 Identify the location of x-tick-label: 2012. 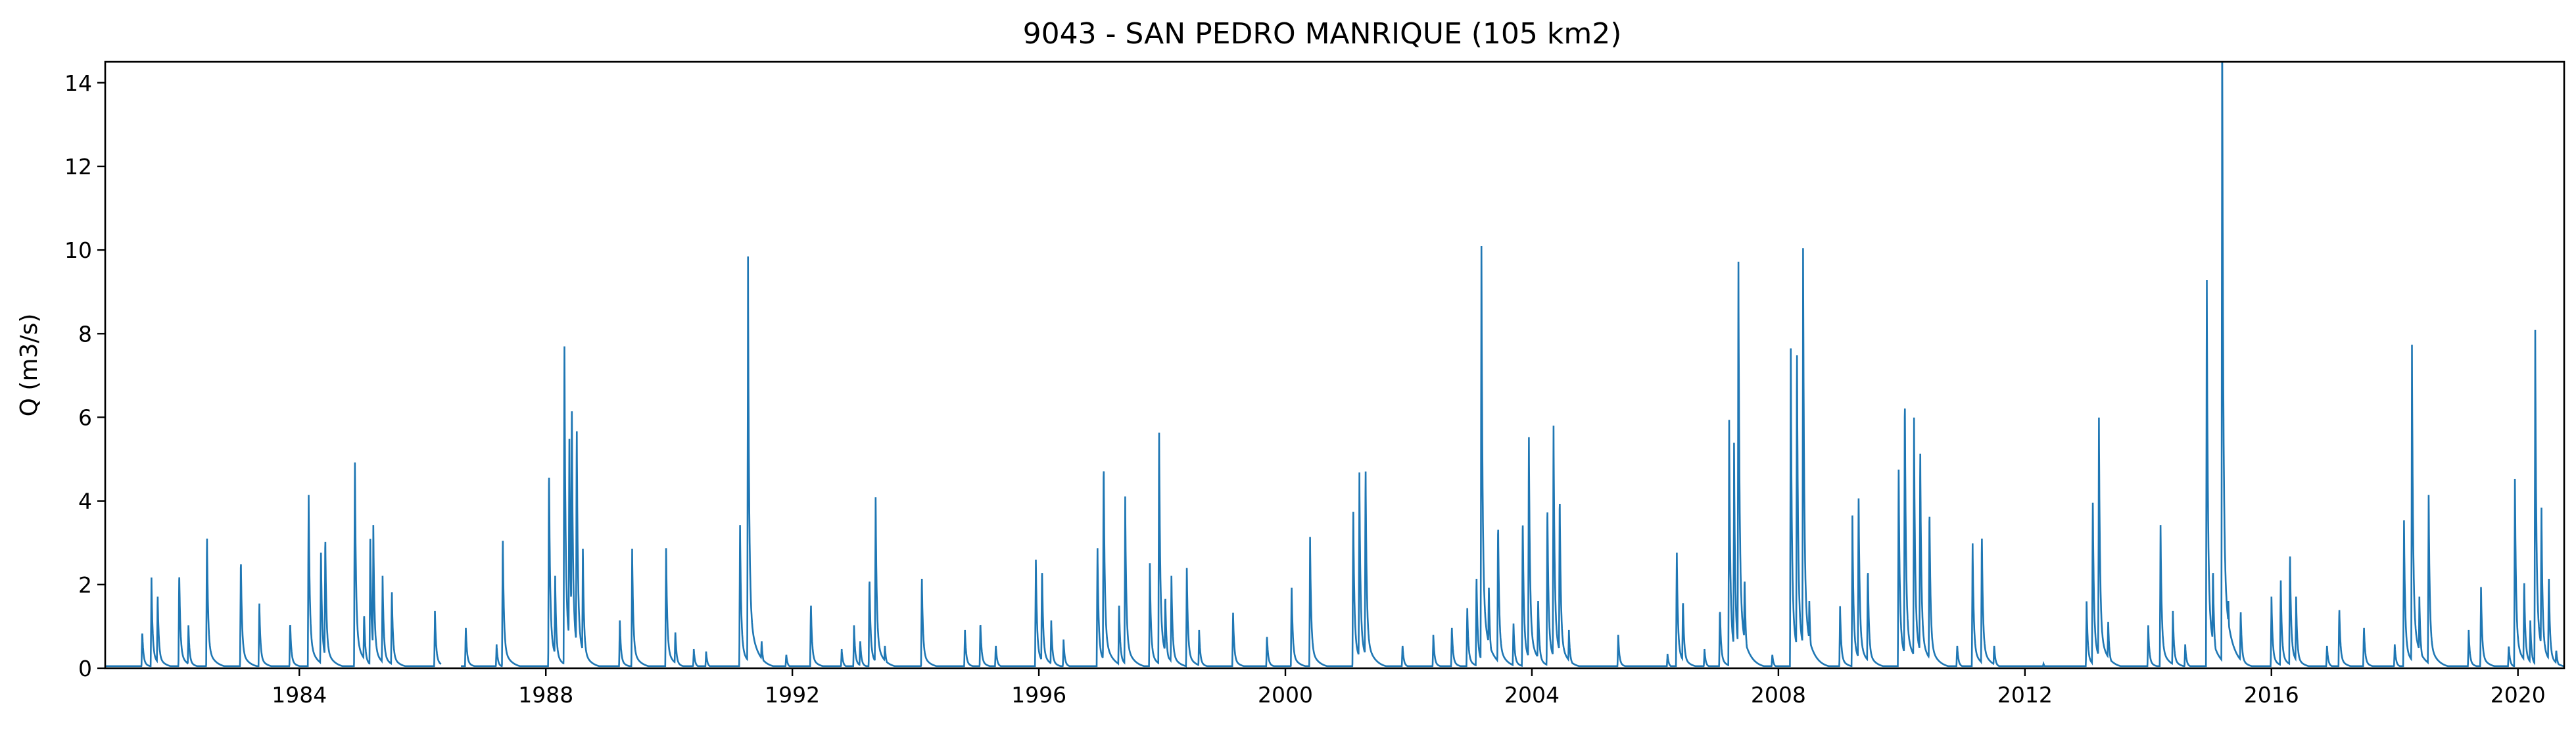
(2025, 695).